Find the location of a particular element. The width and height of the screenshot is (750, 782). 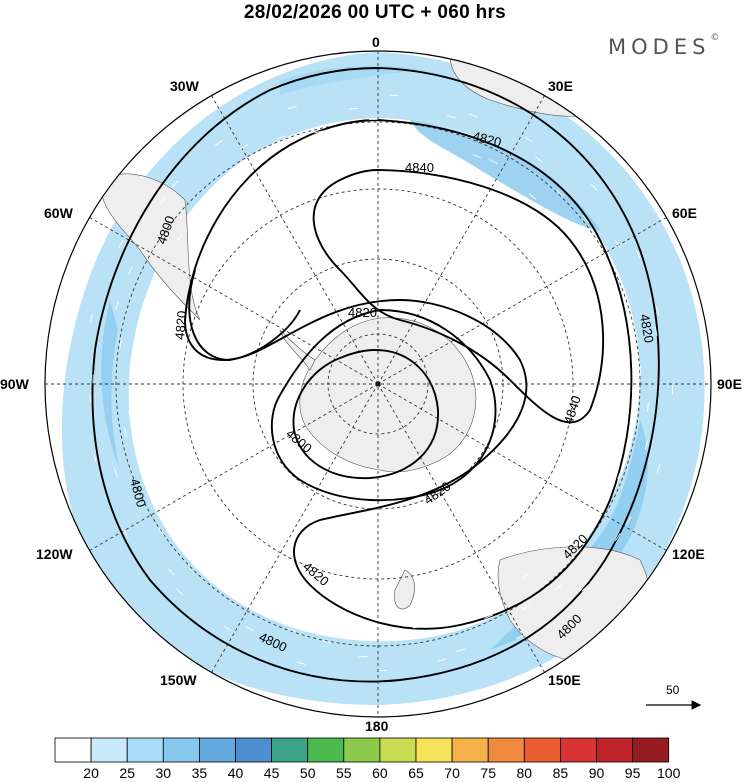

colorbar-tick-label: 25 is located at coordinates (127, 773).